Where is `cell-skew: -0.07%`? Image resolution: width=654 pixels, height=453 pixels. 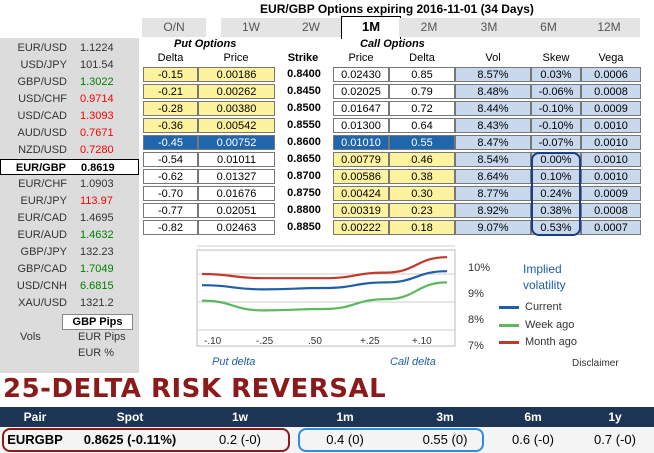
cell-skew: -0.07% is located at coordinates (556, 142).